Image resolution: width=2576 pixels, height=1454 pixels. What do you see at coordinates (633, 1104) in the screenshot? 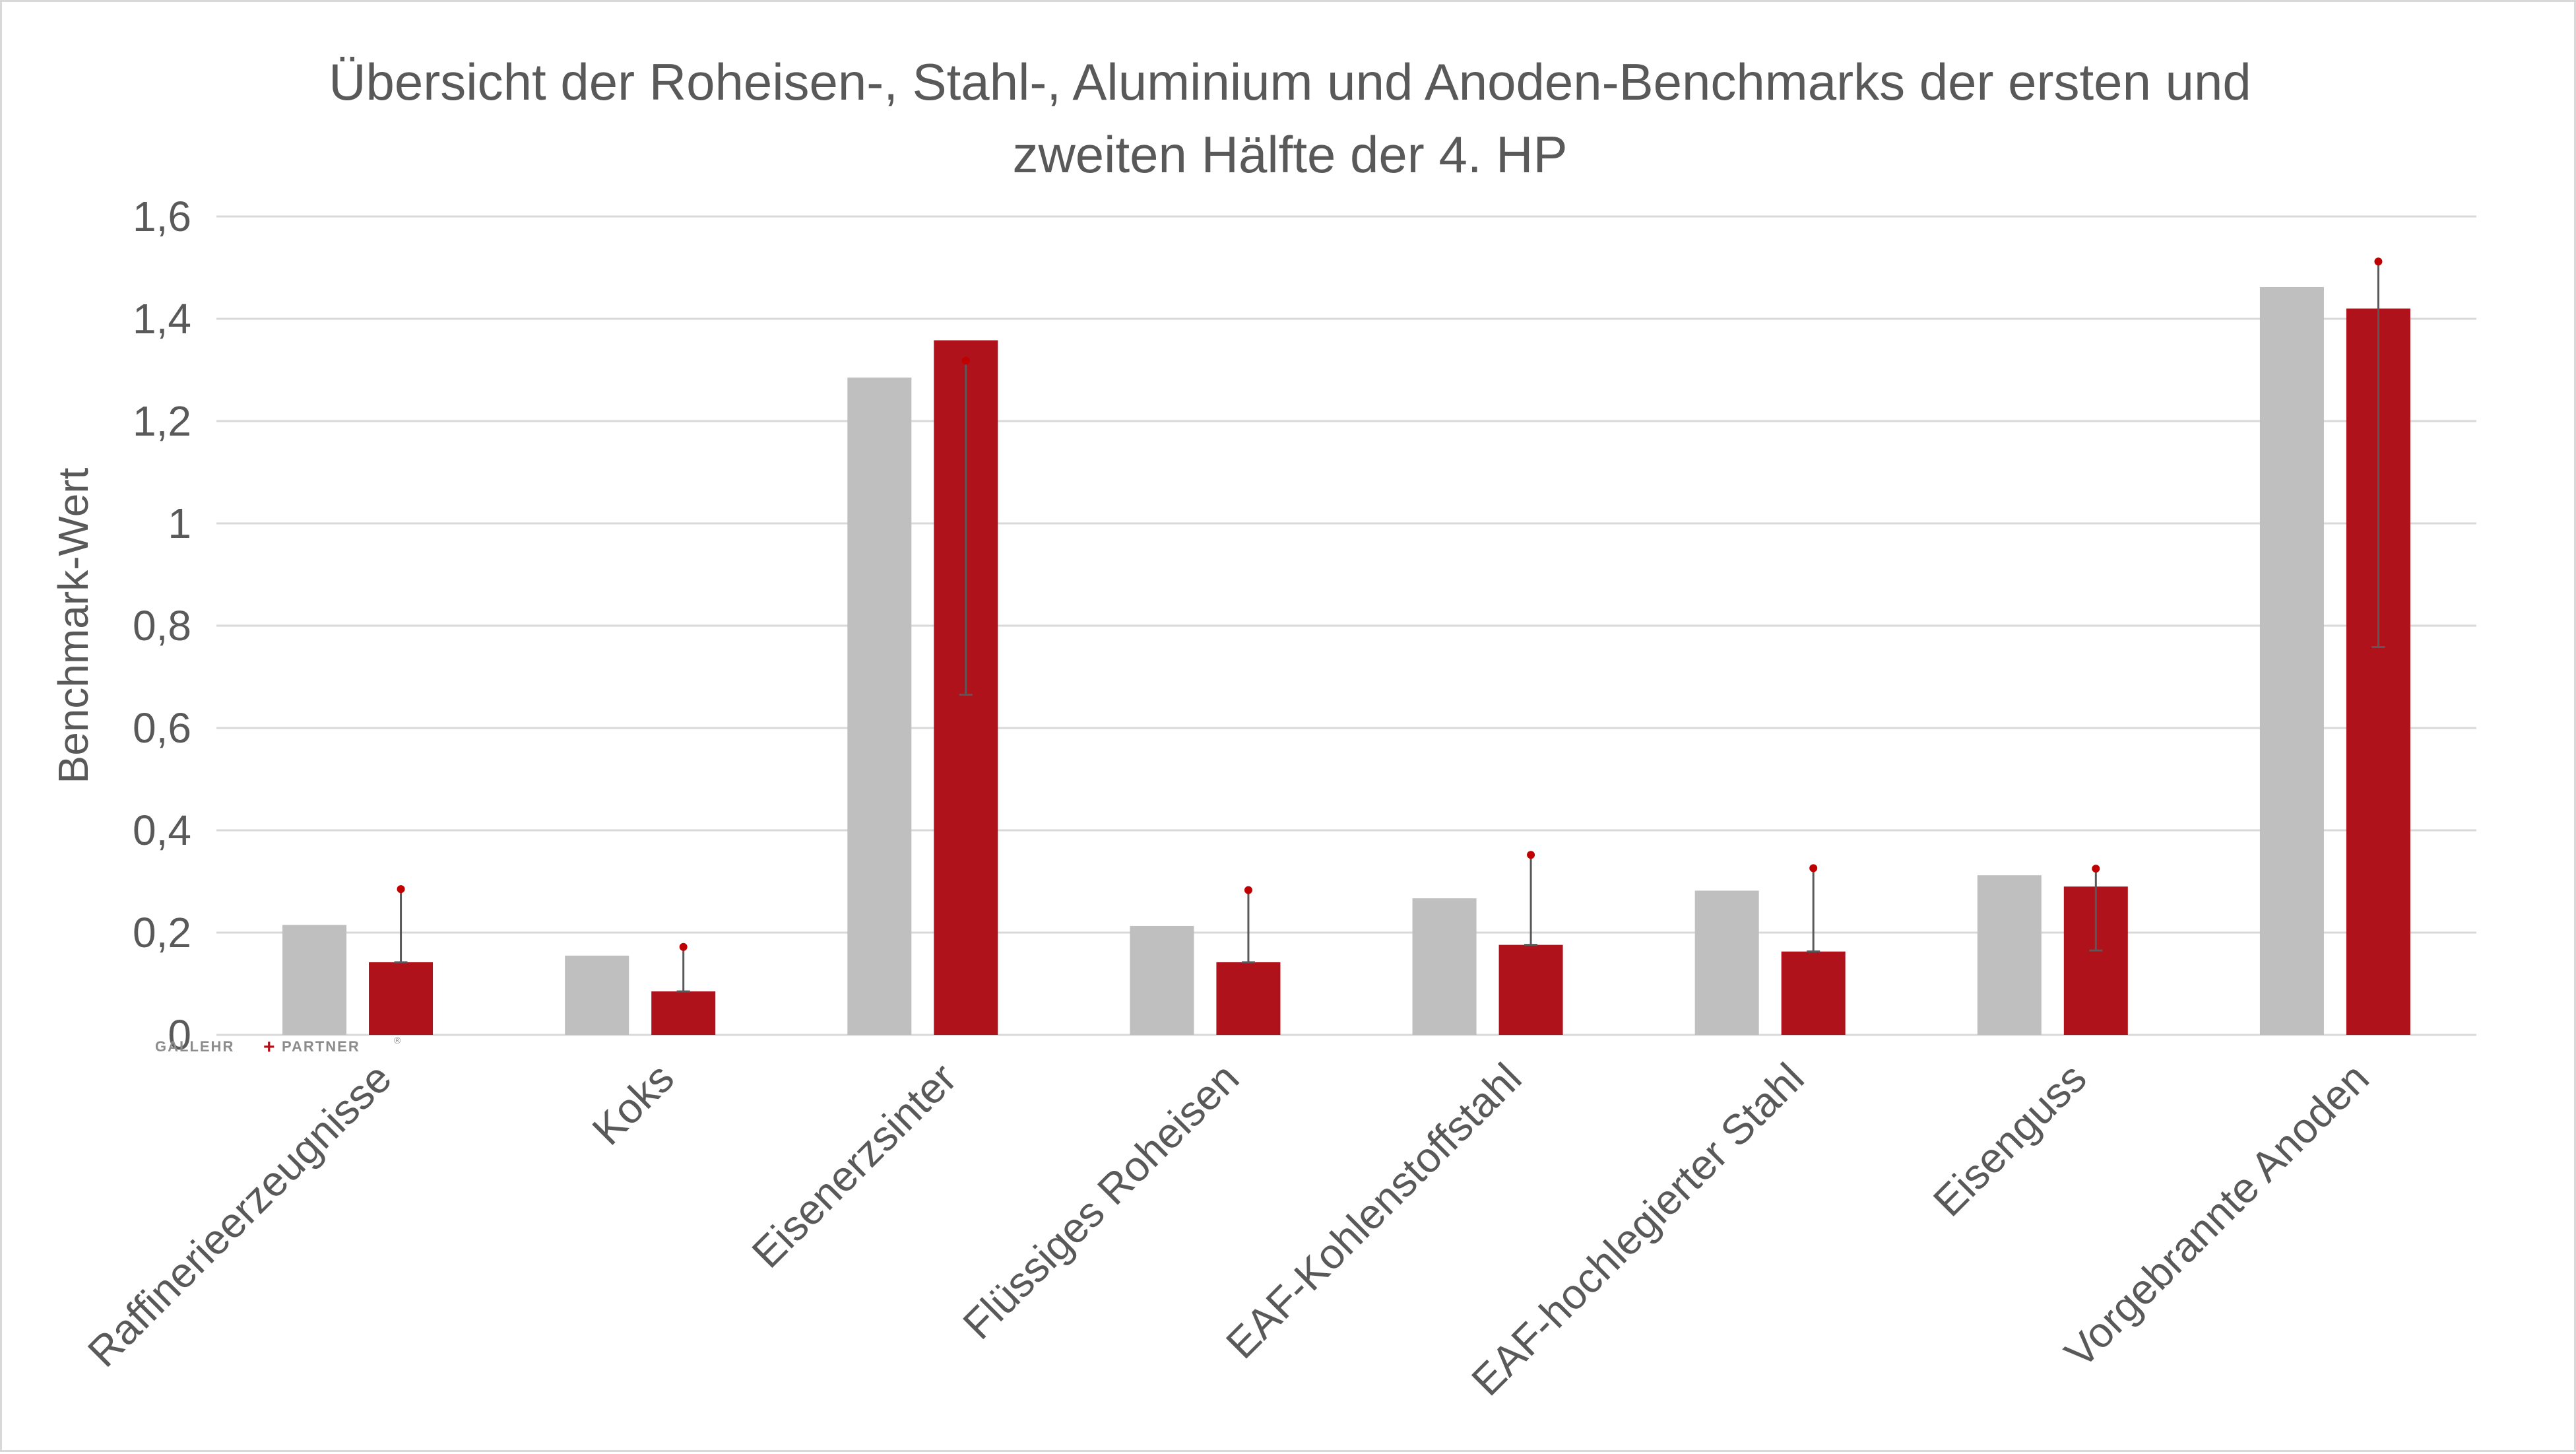
I see `x-tick-label: Koks` at bounding box center [633, 1104].